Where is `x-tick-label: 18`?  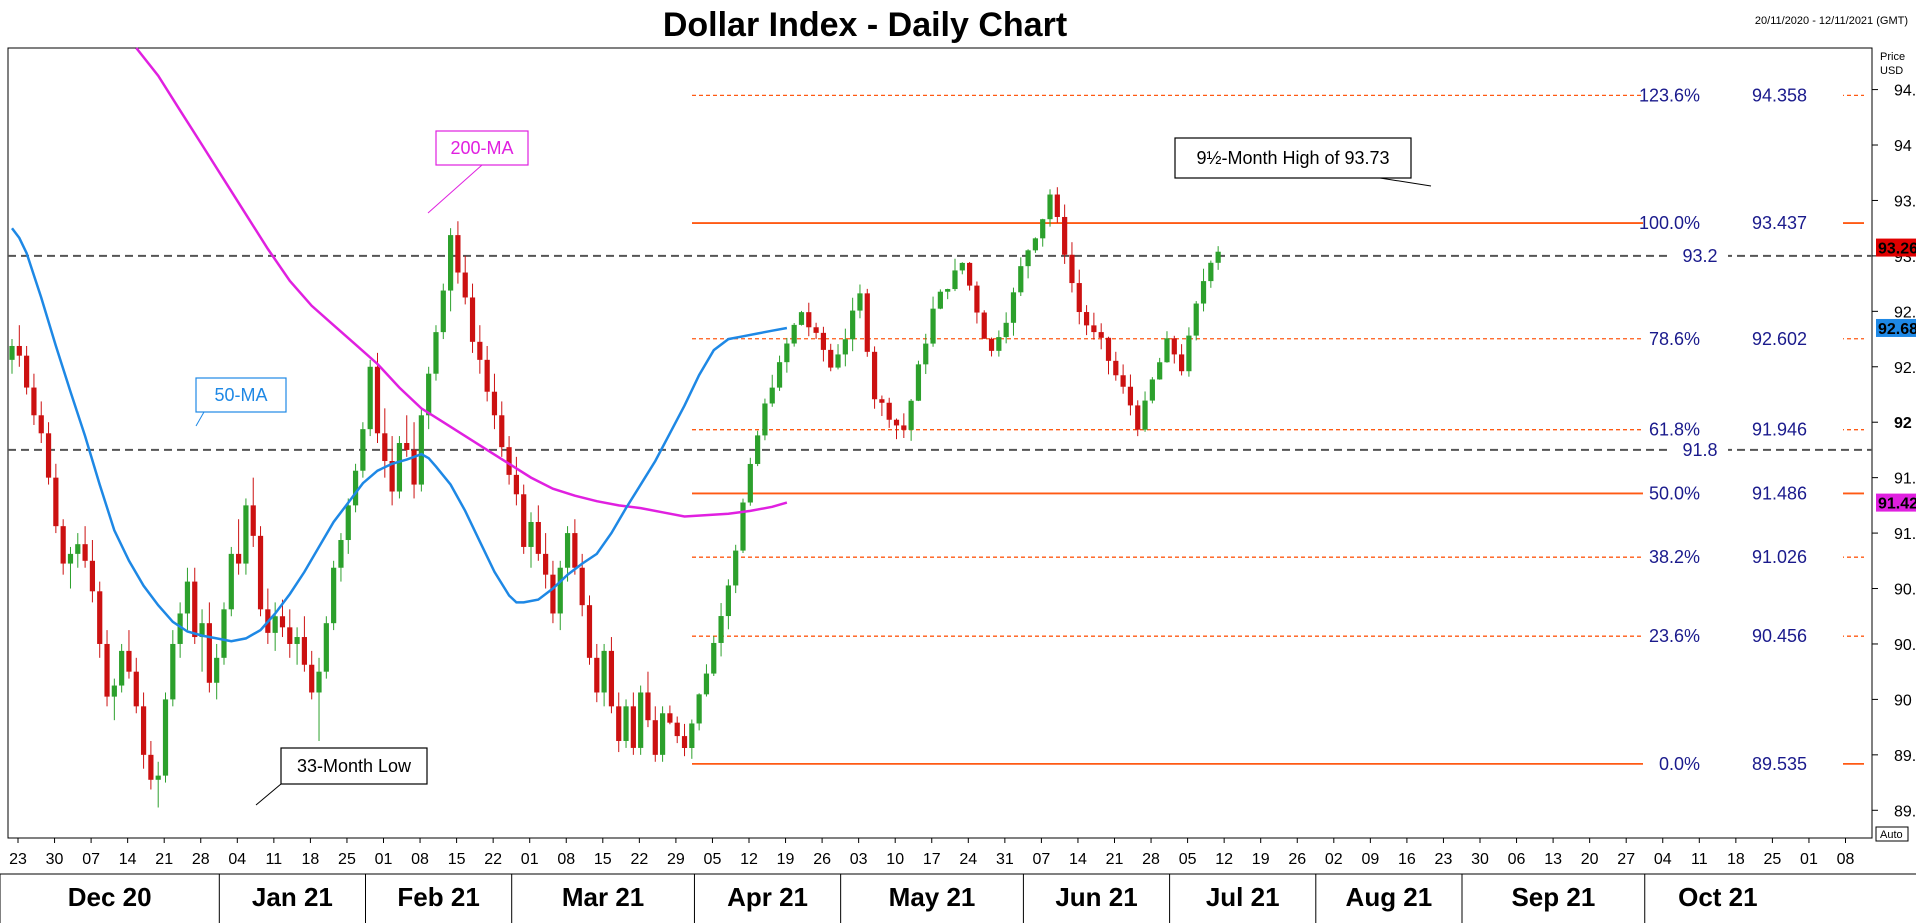
x-tick-label: 18 is located at coordinates (1736, 859).